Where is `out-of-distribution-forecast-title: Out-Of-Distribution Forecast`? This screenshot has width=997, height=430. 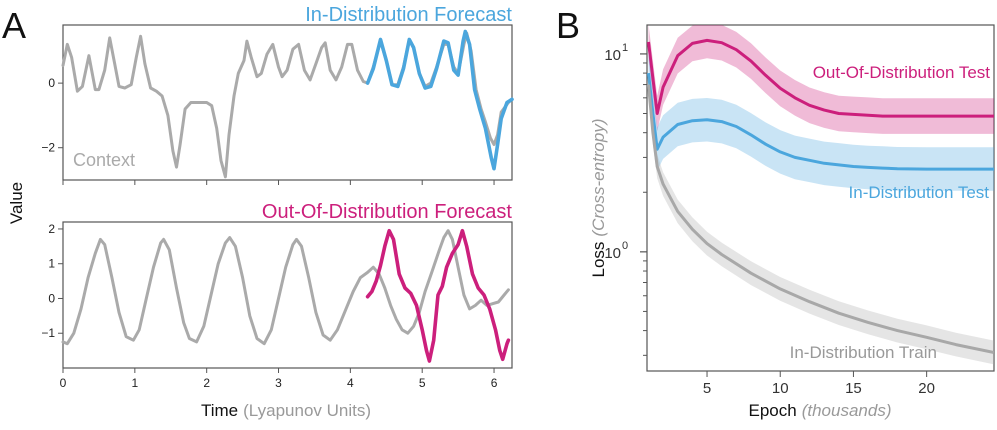
out-of-distribution-forecast-title: Out-Of-Distribution Forecast is located at coordinates (387, 212).